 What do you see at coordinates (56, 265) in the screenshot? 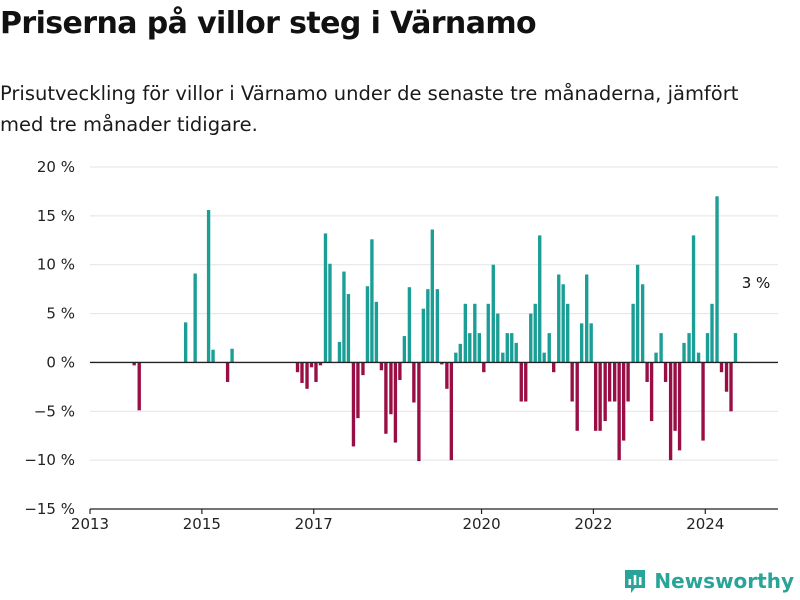
I see `y-tick-label: 10 %` at bounding box center [56, 265].